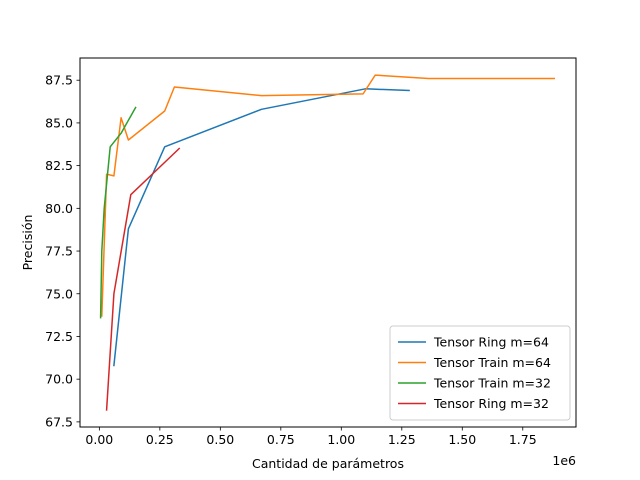 Image resolution: width=640 pixels, height=480 pixels. I want to click on y-tick-label: 80.0, so click(59, 208).